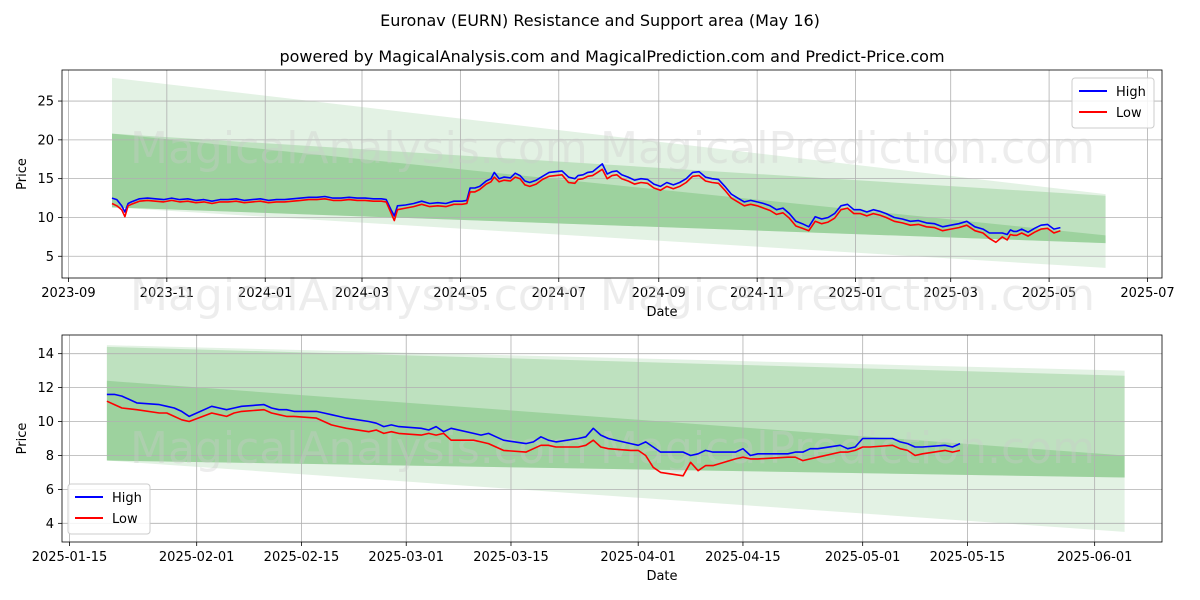 This screenshot has width=1200, height=600. I want to click on bottom-series-high-line, so click(533, 425).